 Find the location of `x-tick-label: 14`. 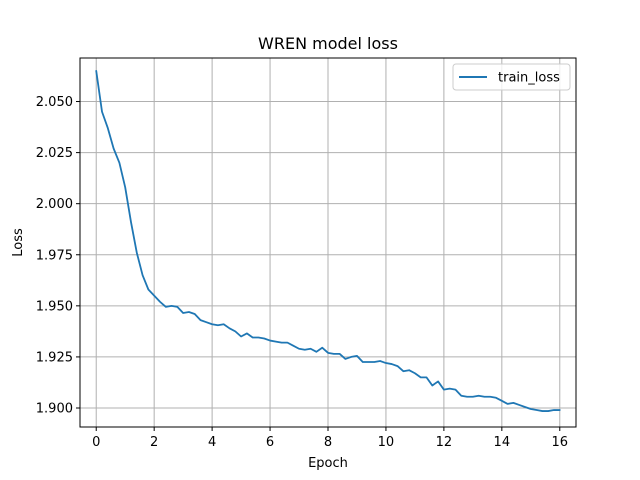

x-tick-label: 14 is located at coordinates (502, 442).